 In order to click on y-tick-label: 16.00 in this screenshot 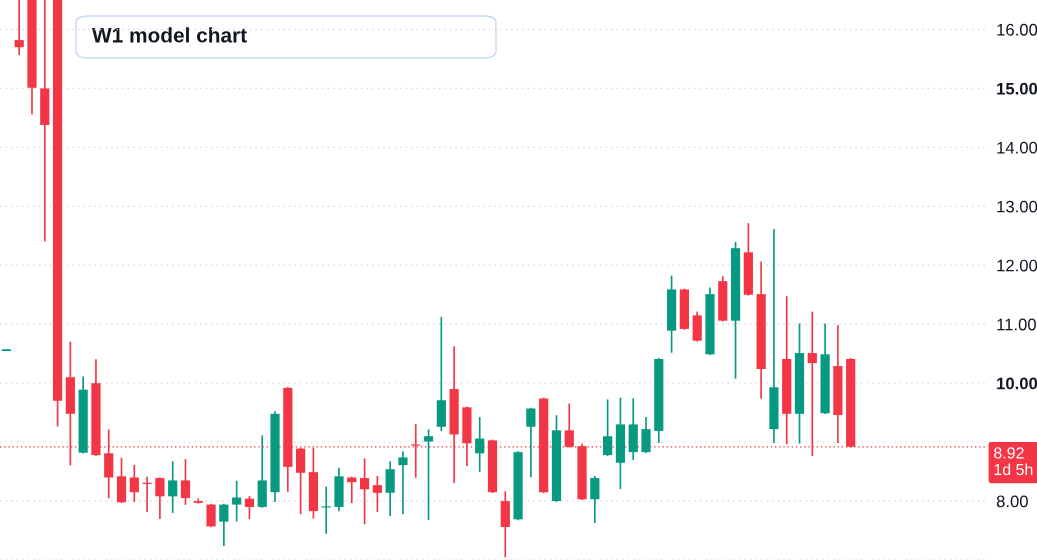, I will do `click(1017, 29)`.